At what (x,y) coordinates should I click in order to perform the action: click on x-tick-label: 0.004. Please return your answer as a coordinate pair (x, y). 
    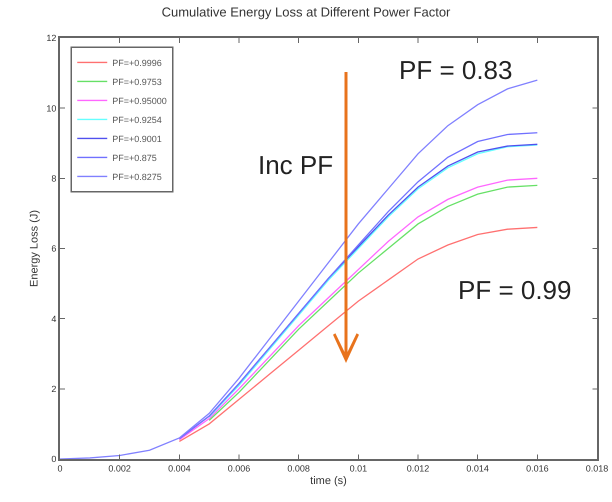
    Looking at the image, I should click on (179, 469).